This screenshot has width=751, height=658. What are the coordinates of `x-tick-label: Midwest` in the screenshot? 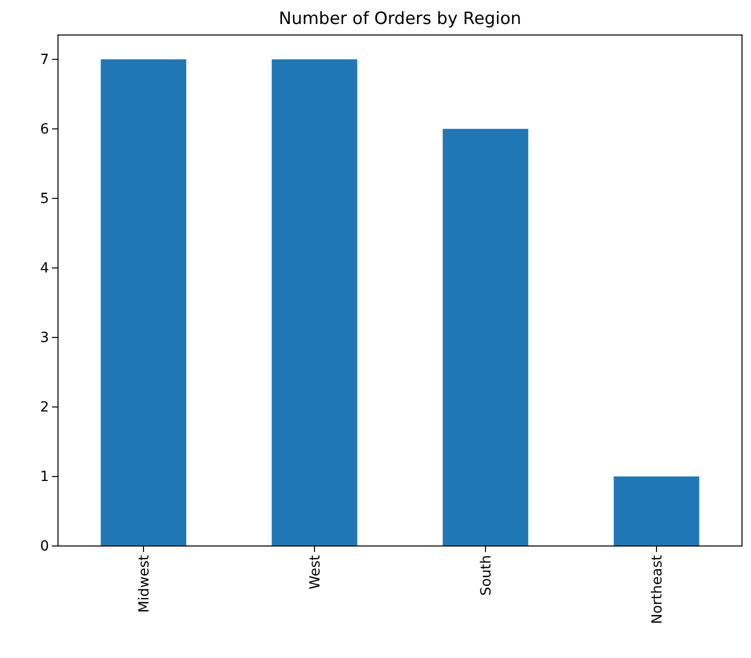 It's located at (144, 583).